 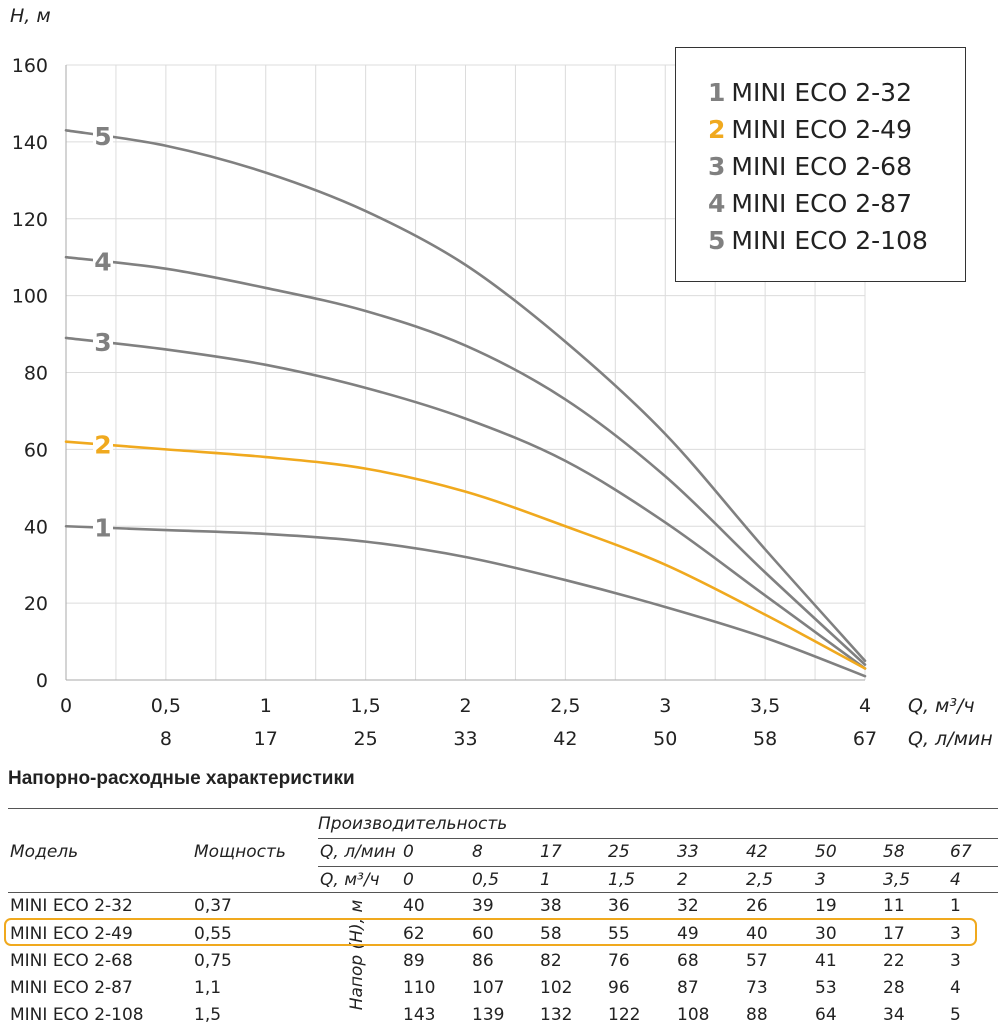 I want to click on series-number-label: 4, so click(x=102, y=261).